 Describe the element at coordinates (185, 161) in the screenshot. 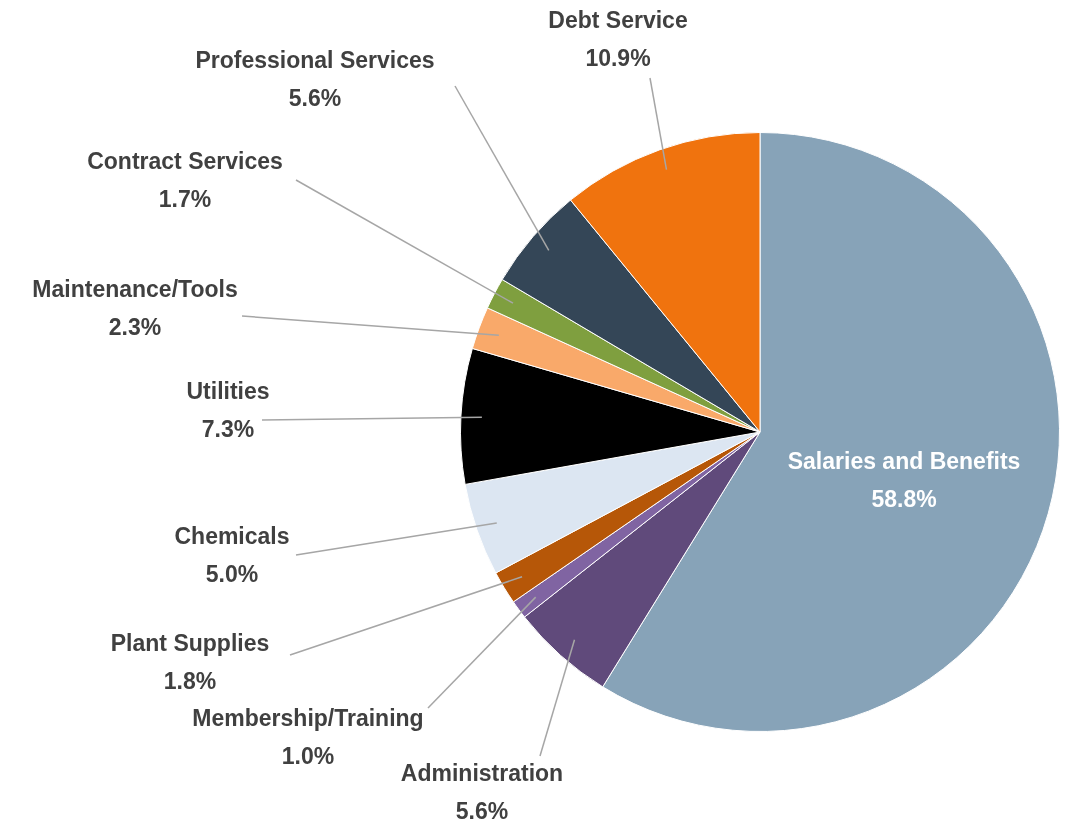

I see `slice-label: Contract Services` at that location.